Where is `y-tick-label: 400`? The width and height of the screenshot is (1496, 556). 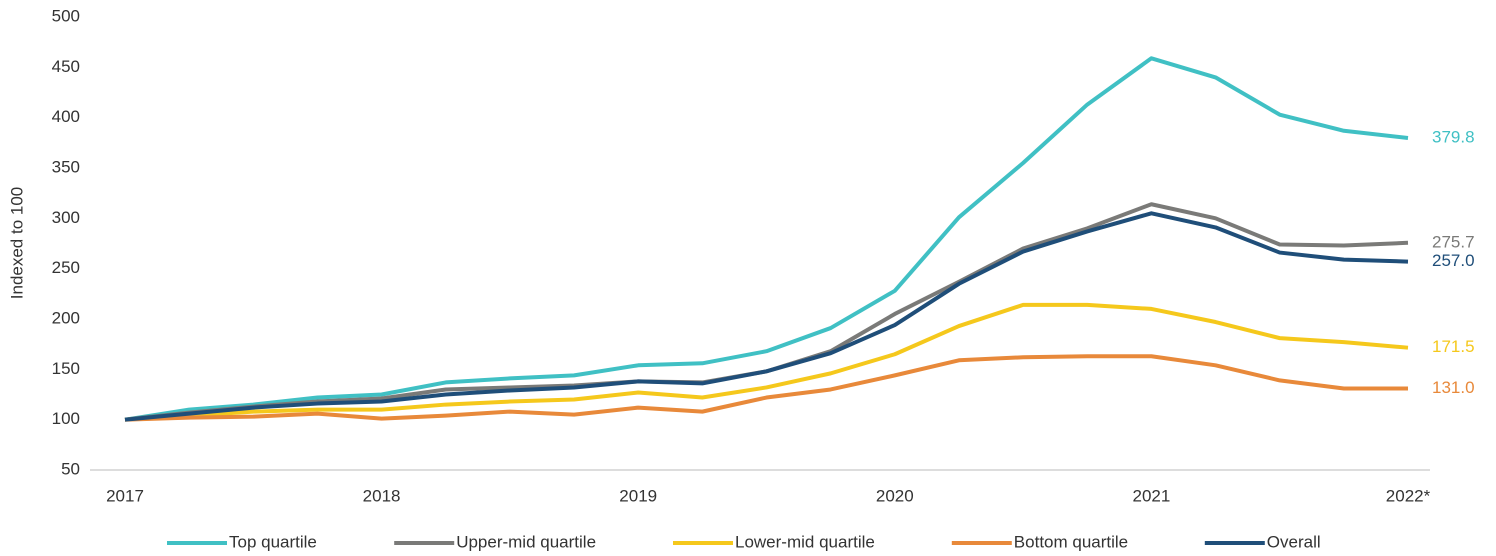 y-tick-label: 400 is located at coordinates (66, 116).